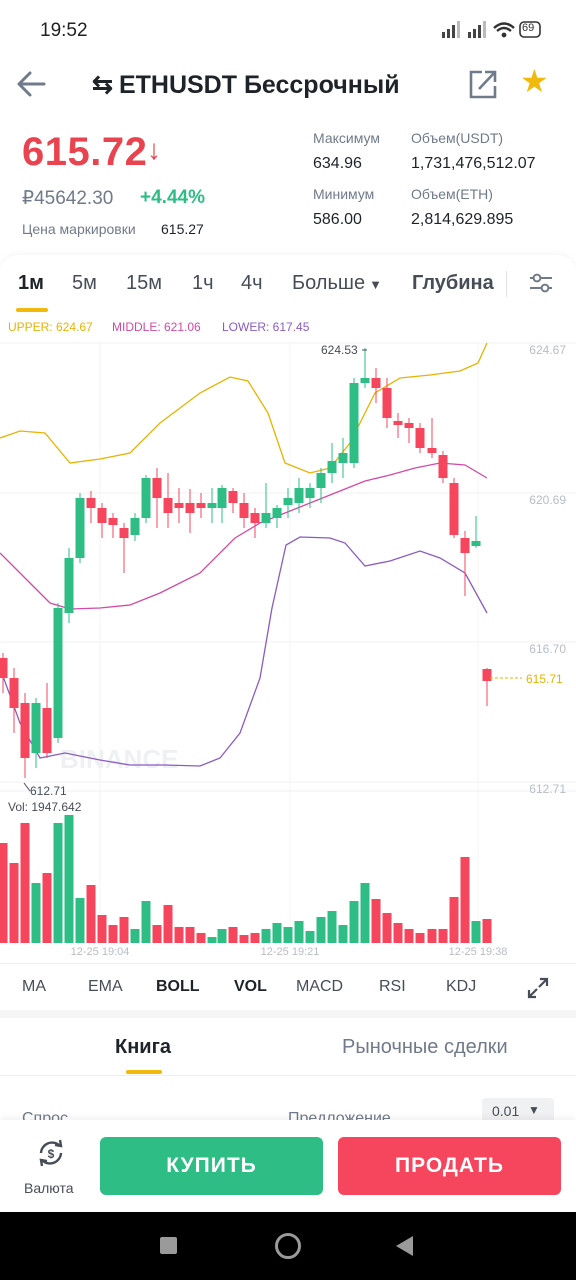 The image size is (576, 1280). What do you see at coordinates (211, 1166) in the screenshot?
I see `buy-button: КУПИТЬ` at bounding box center [211, 1166].